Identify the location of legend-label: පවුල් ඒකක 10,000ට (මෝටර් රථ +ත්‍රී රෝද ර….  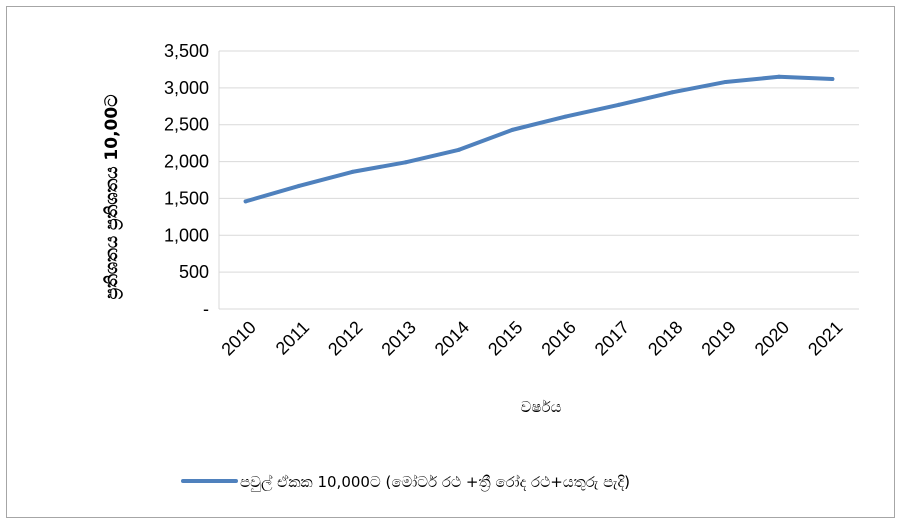
(435, 482).